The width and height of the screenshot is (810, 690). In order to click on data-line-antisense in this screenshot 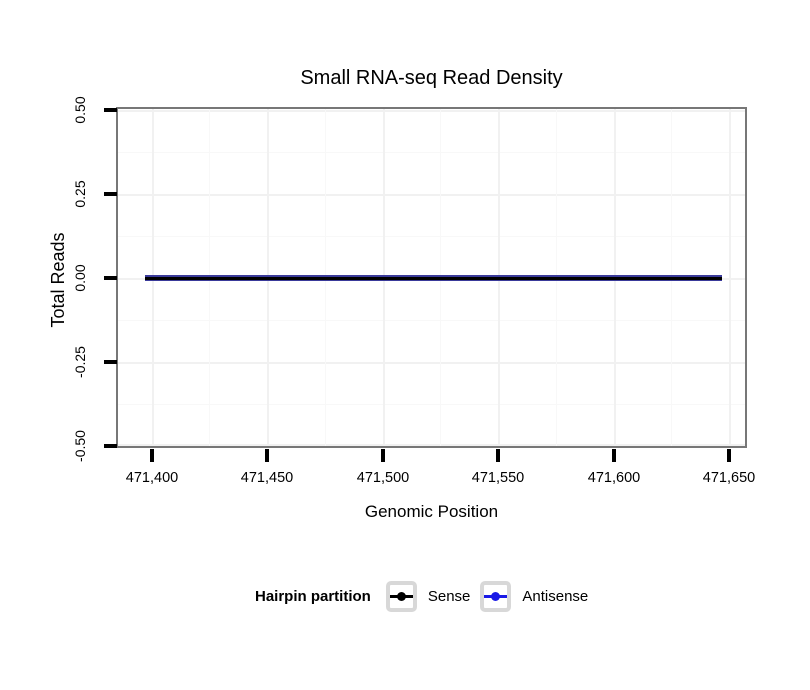, I will do `click(433, 278)`.